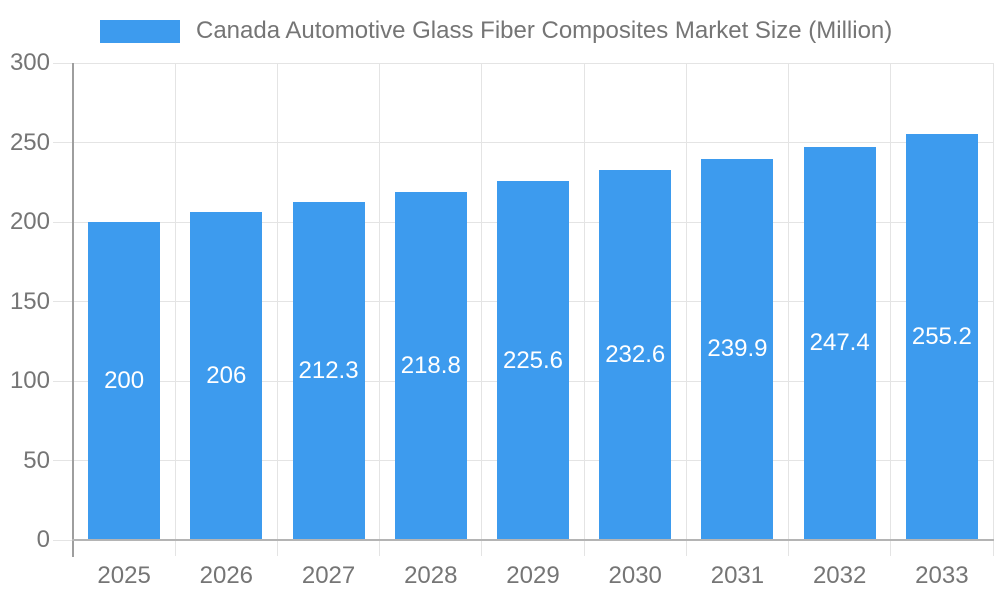 Image resolution: width=1000 pixels, height=600 pixels. What do you see at coordinates (431, 575) in the screenshot?
I see `x-axis-tick-label: 2028` at bounding box center [431, 575].